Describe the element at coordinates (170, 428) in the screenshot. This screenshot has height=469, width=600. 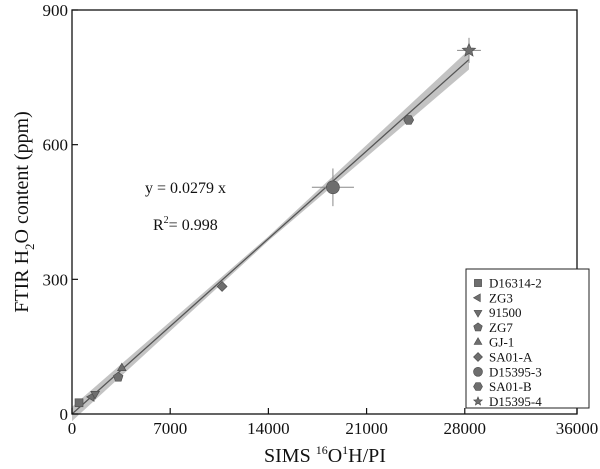
I see `x-tick-label: 7000` at that location.